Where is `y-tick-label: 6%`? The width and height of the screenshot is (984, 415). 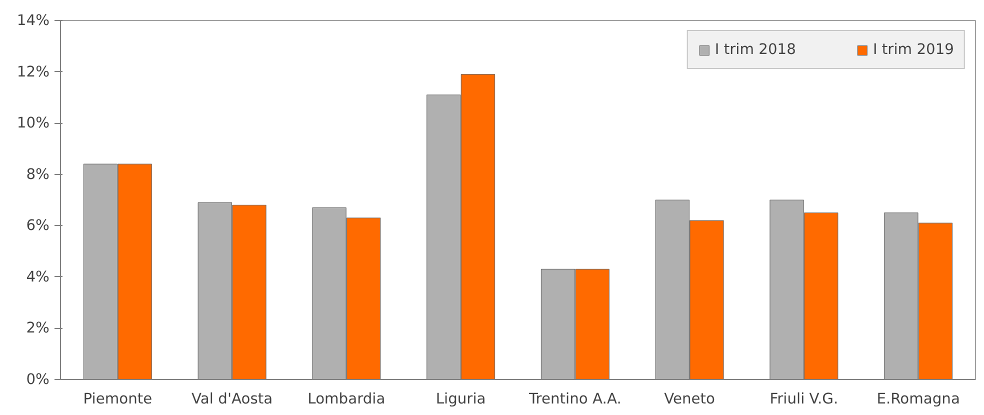
y-tick-label: 6% is located at coordinates (38, 225).